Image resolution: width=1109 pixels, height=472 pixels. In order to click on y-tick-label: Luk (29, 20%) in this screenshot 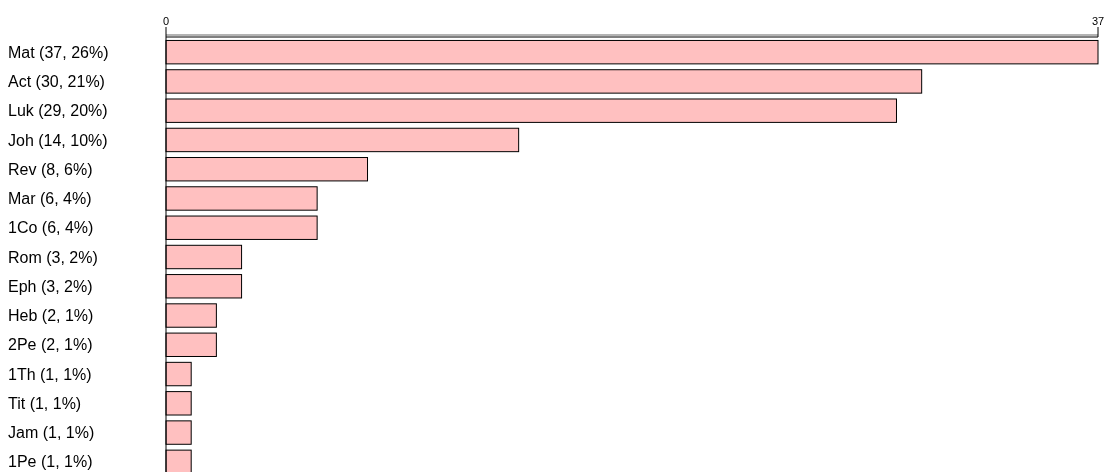, I will do `click(58, 111)`.